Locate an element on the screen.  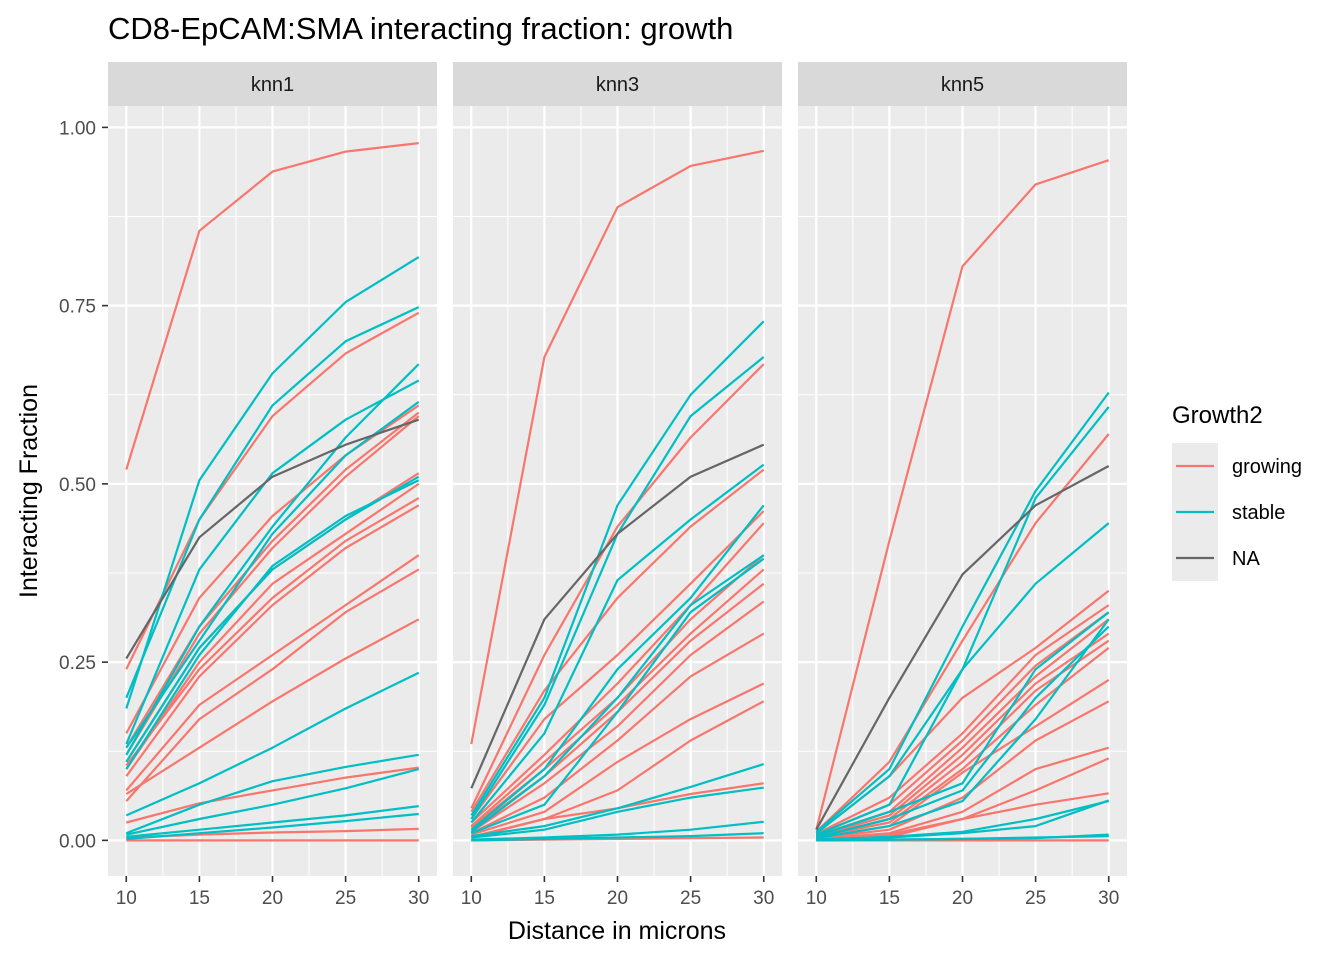
x-axis-title: Distance in microns is located at coordinates (617, 931).